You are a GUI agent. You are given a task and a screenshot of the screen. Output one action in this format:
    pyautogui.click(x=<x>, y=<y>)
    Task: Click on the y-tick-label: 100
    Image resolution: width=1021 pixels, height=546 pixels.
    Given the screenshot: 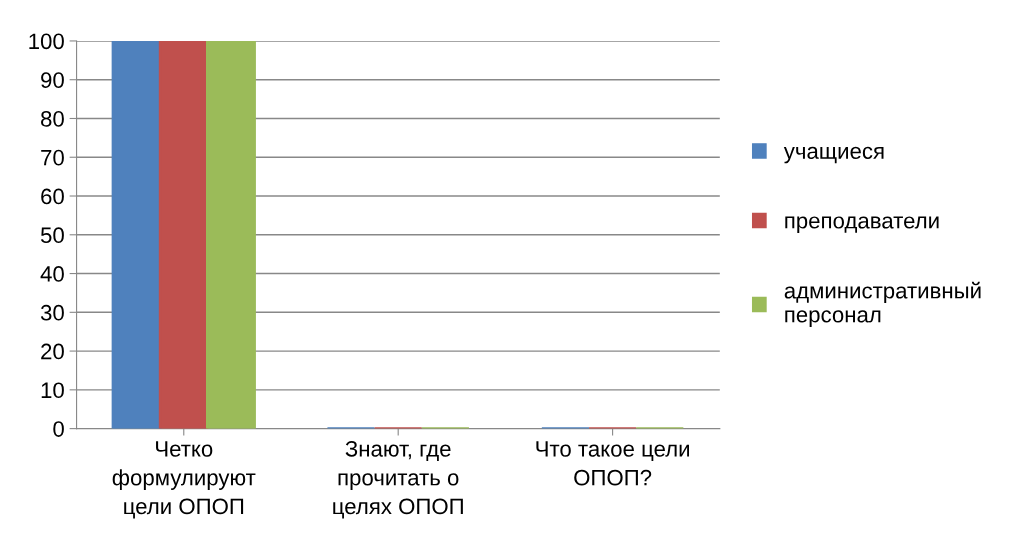 What is the action you would take?
    pyautogui.click(x=46, y=41)
    